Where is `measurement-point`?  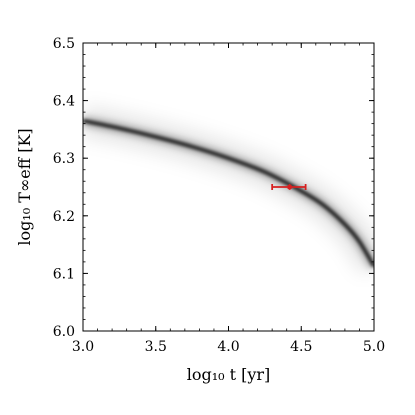
measurement-point is located at coordinates (289, 187).